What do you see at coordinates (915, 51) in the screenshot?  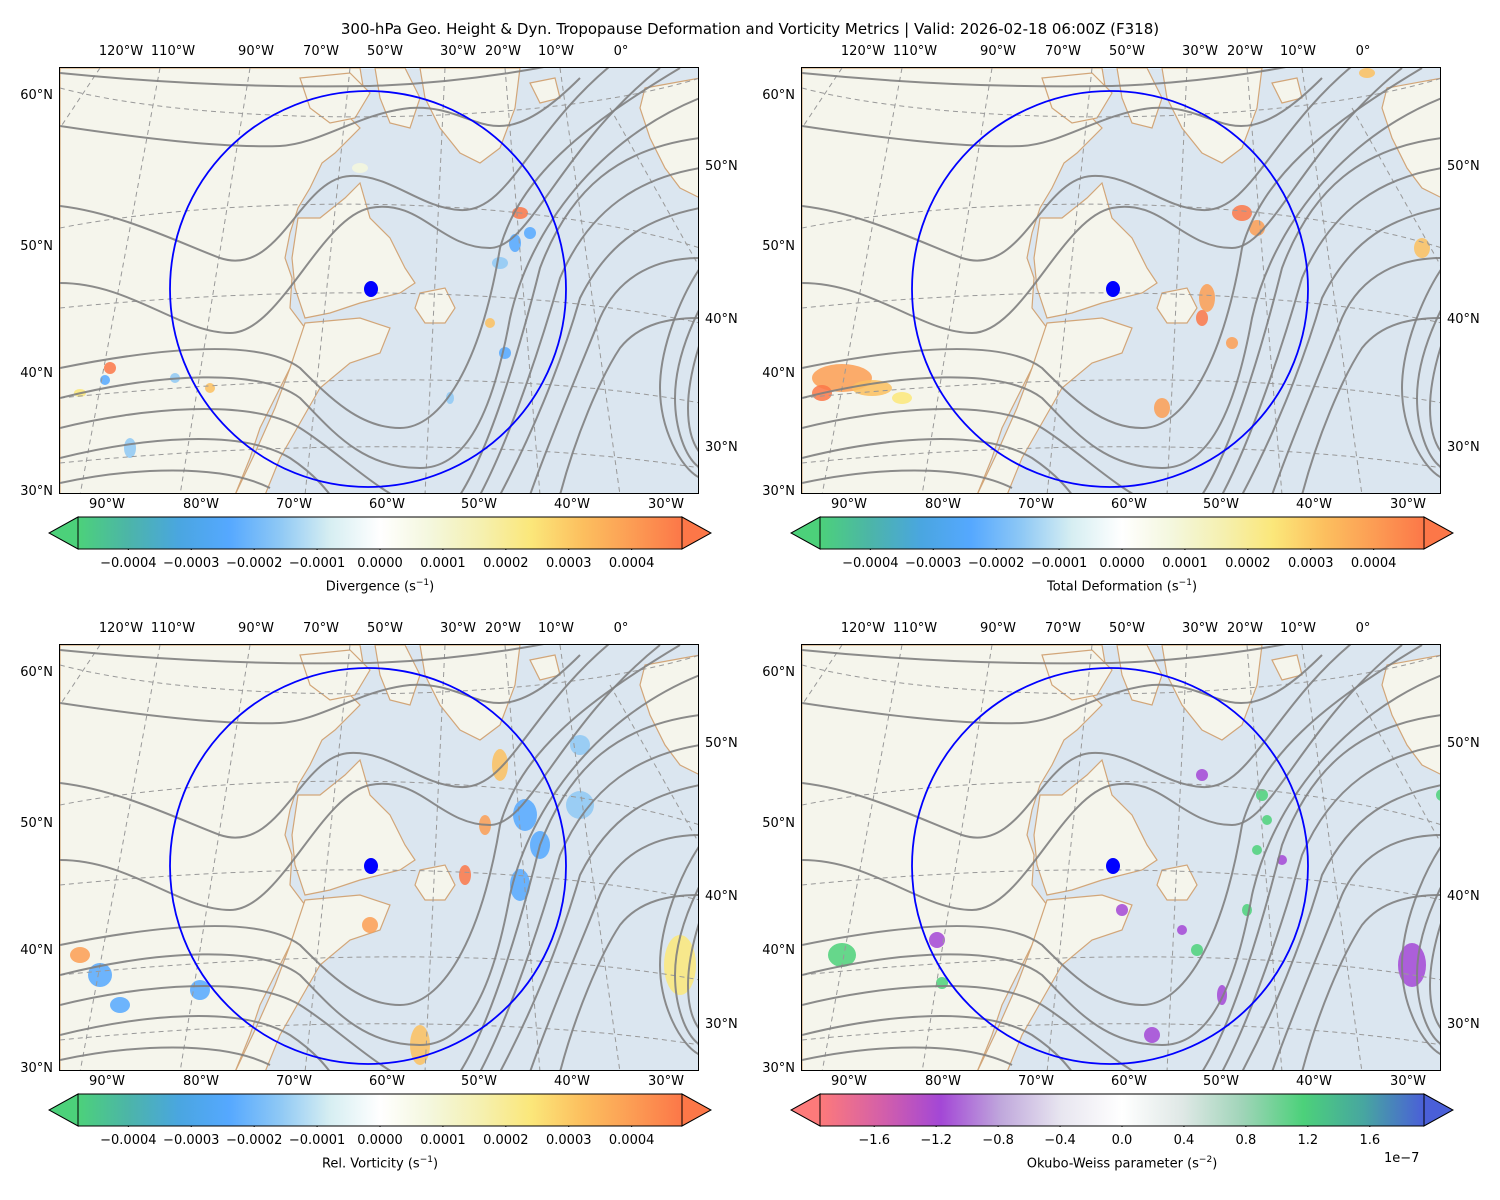 I see `top-lon-label: 110°W` at bounding box center [915, 51].